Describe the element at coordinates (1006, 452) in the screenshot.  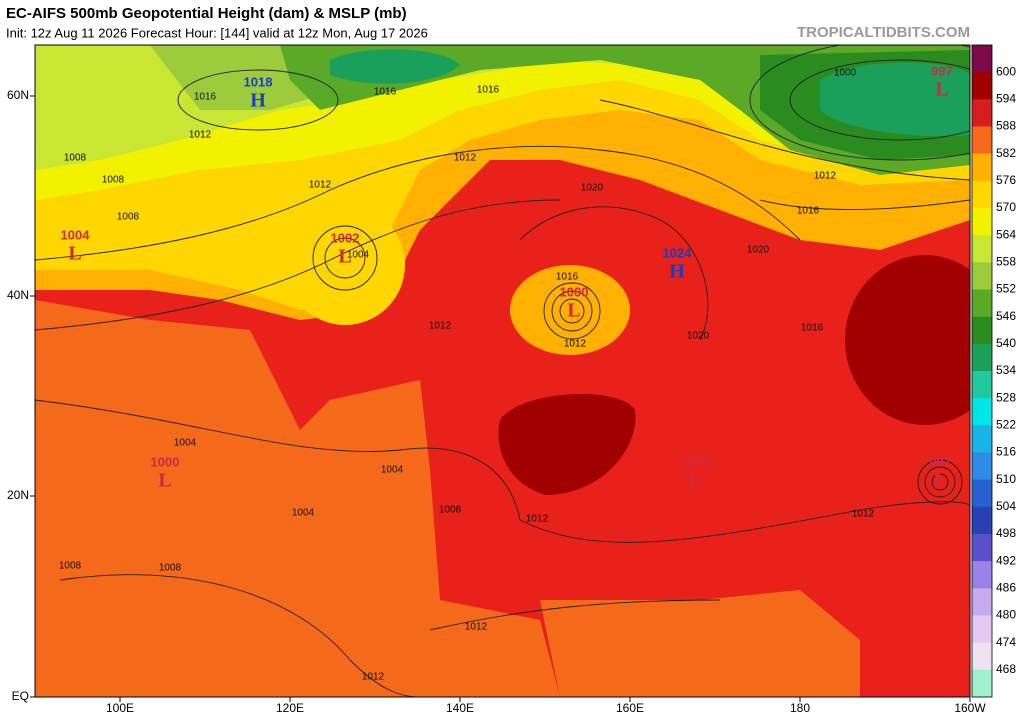
I see `colorbar-label: 516` at that location.